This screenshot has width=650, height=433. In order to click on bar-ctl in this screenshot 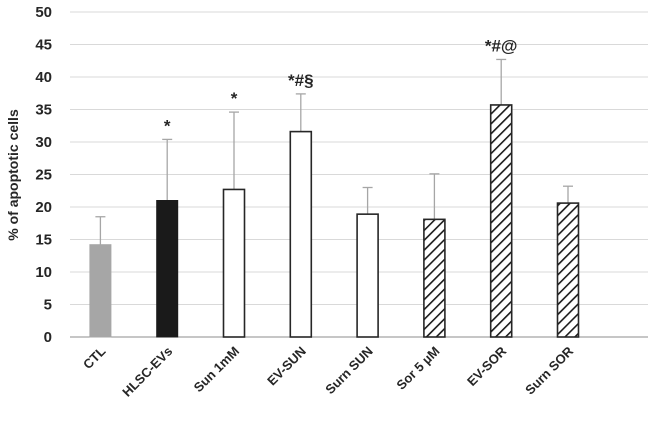, I will do `click(100, 291)`.